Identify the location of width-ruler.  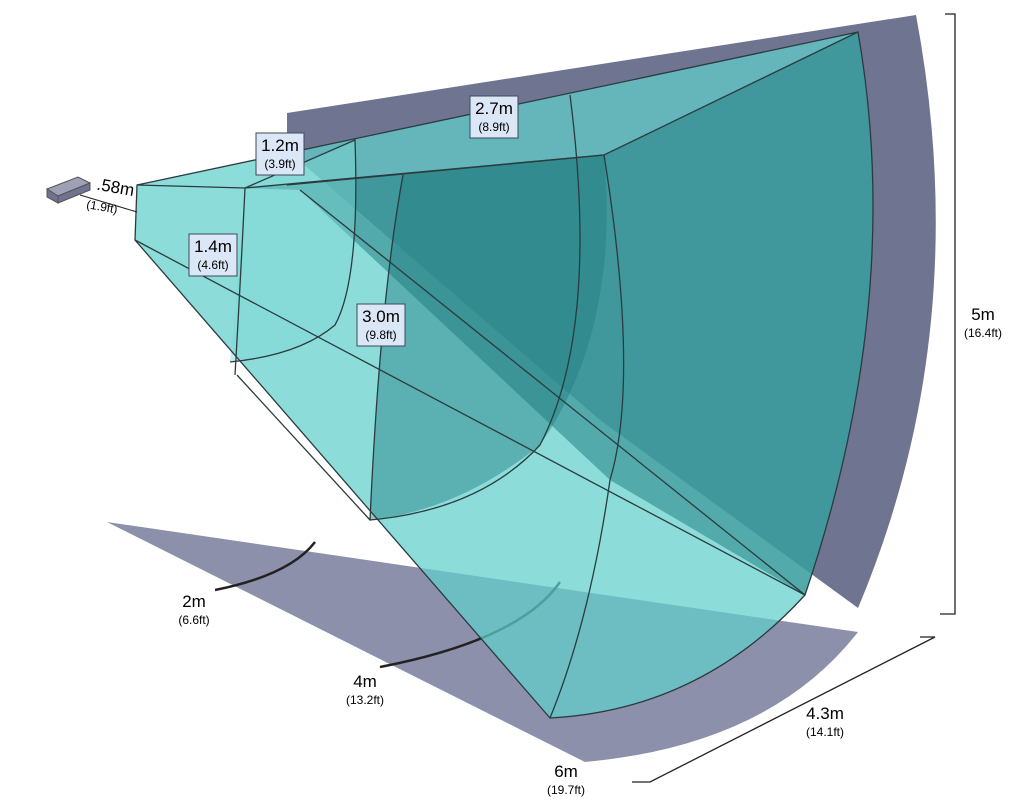
(784, 709).